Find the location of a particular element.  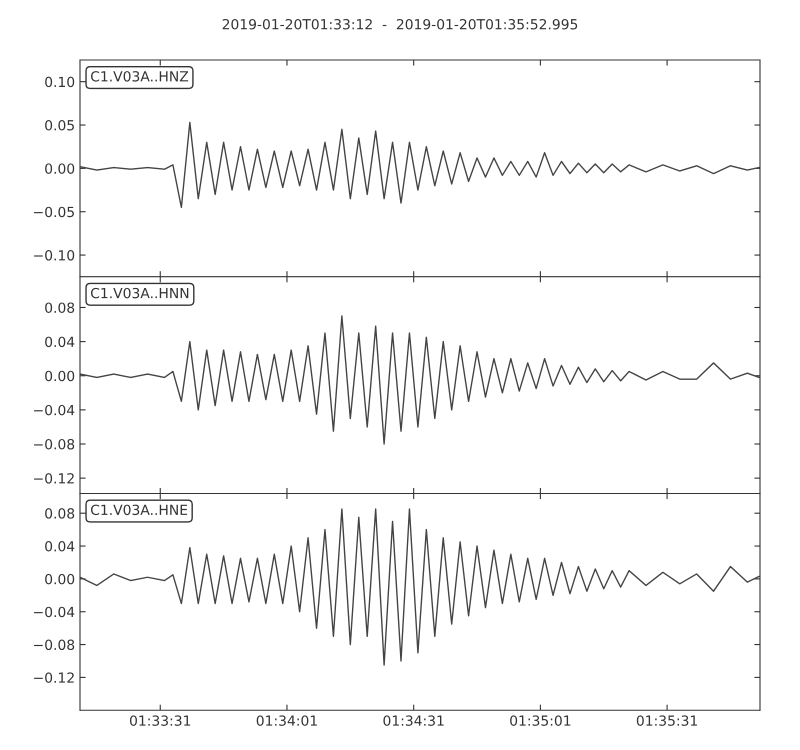

x-tick-label: 01:34:31 is located at coordinates (413, 720).